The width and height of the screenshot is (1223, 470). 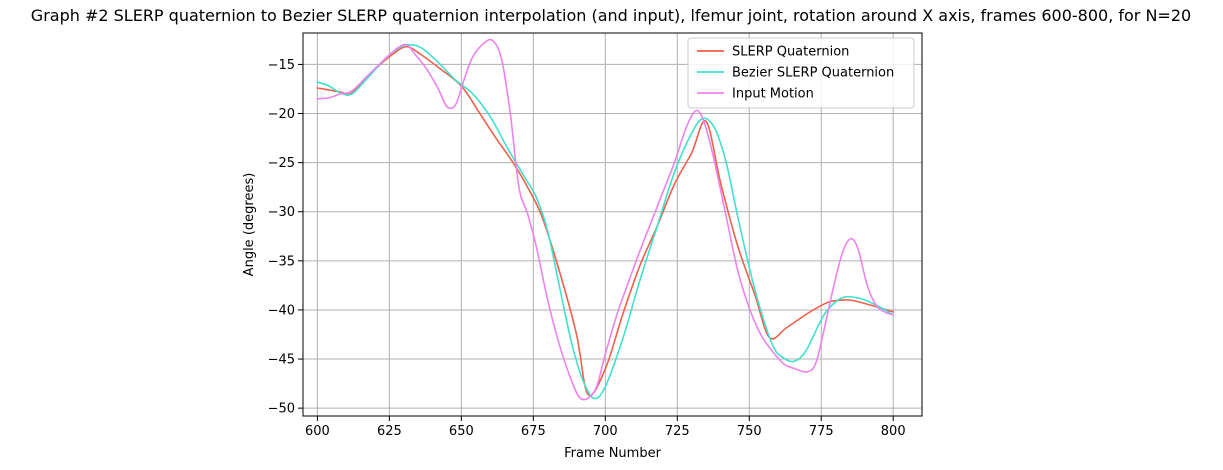 What do you see at coordinates (533, 431) in the screenshot?
I see `x-tick-label: 675` at bounding box center [533, 431].